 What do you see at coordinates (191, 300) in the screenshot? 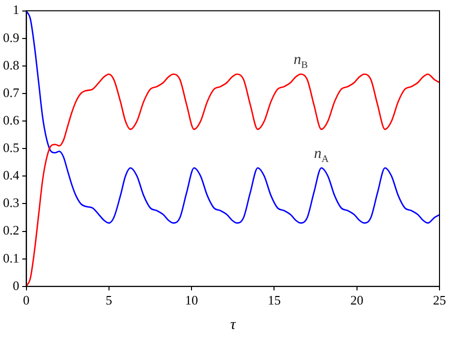
I see `x-tick-label: 10` at bounding box center [191, 300].